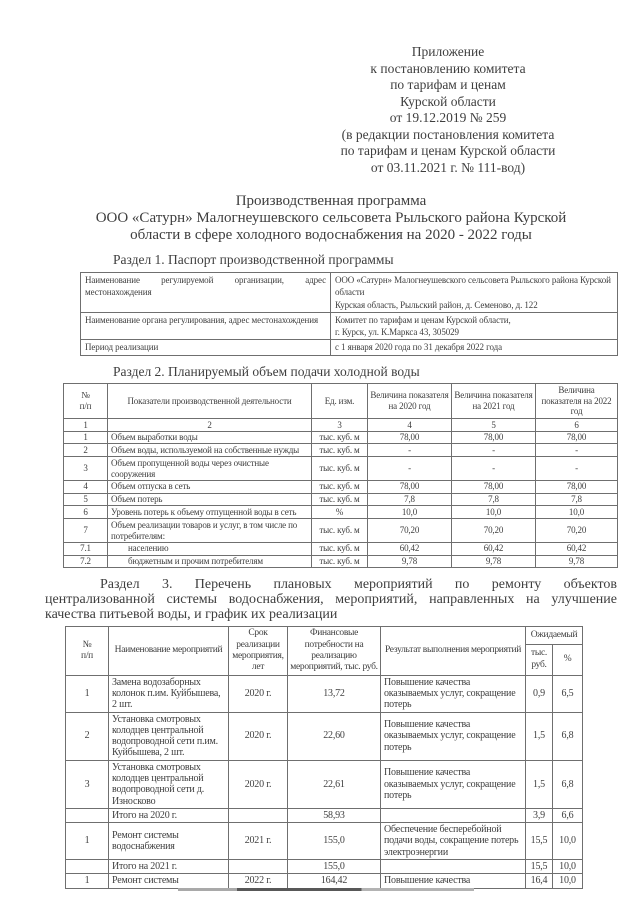 The width and height of the screenshot is (640, 905). Describe the element at coordinates (87, 736) in the screenshot. I see `cell-num: 2` at that location.